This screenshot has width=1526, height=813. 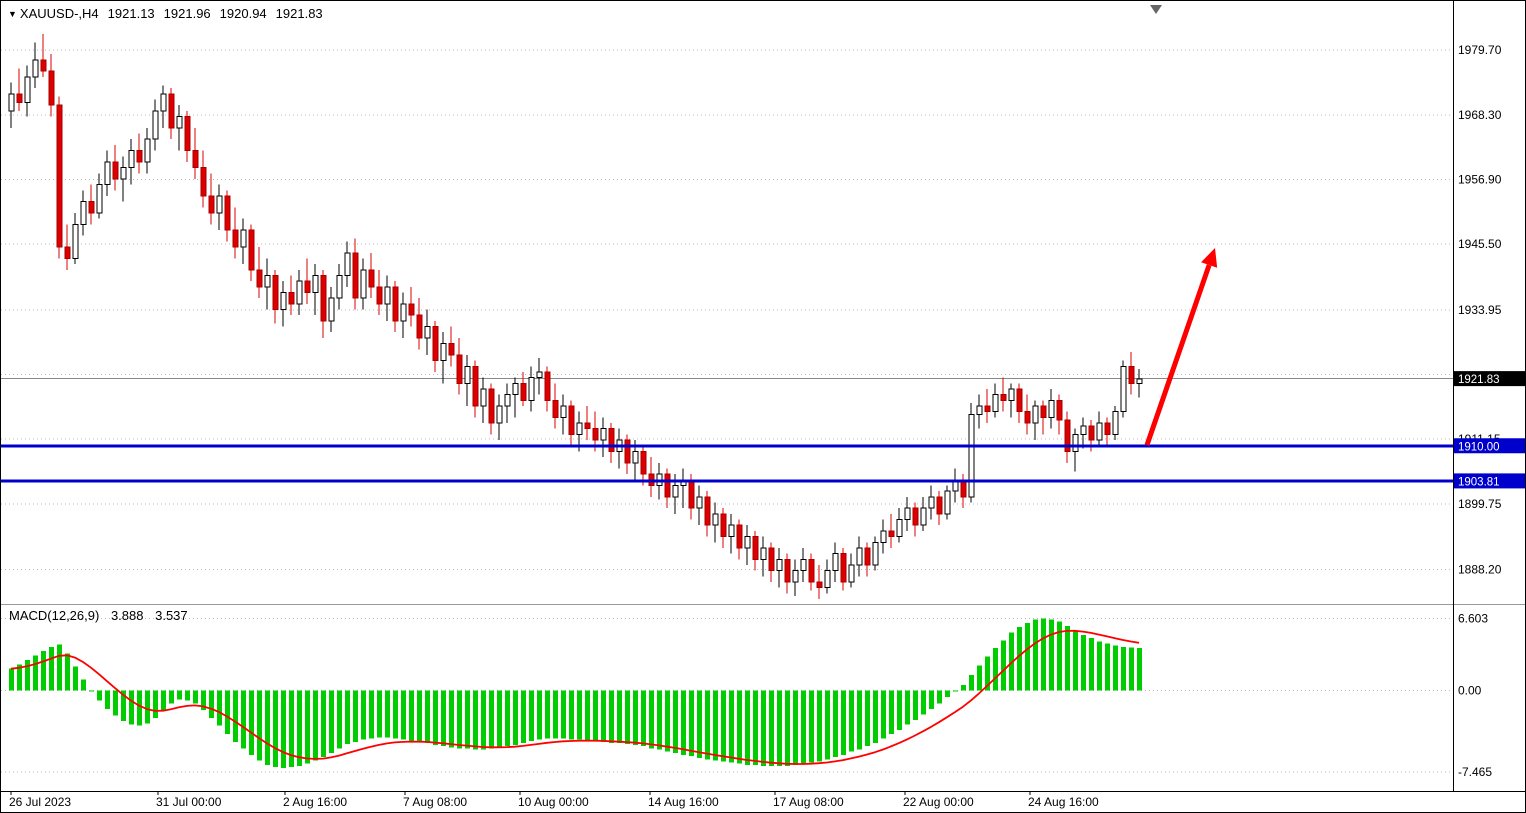 What do you see at coordinates (1475, 772) in the screenshot?
I see `macd-axis-label: -7.465` at bounding box center [1475, 772].